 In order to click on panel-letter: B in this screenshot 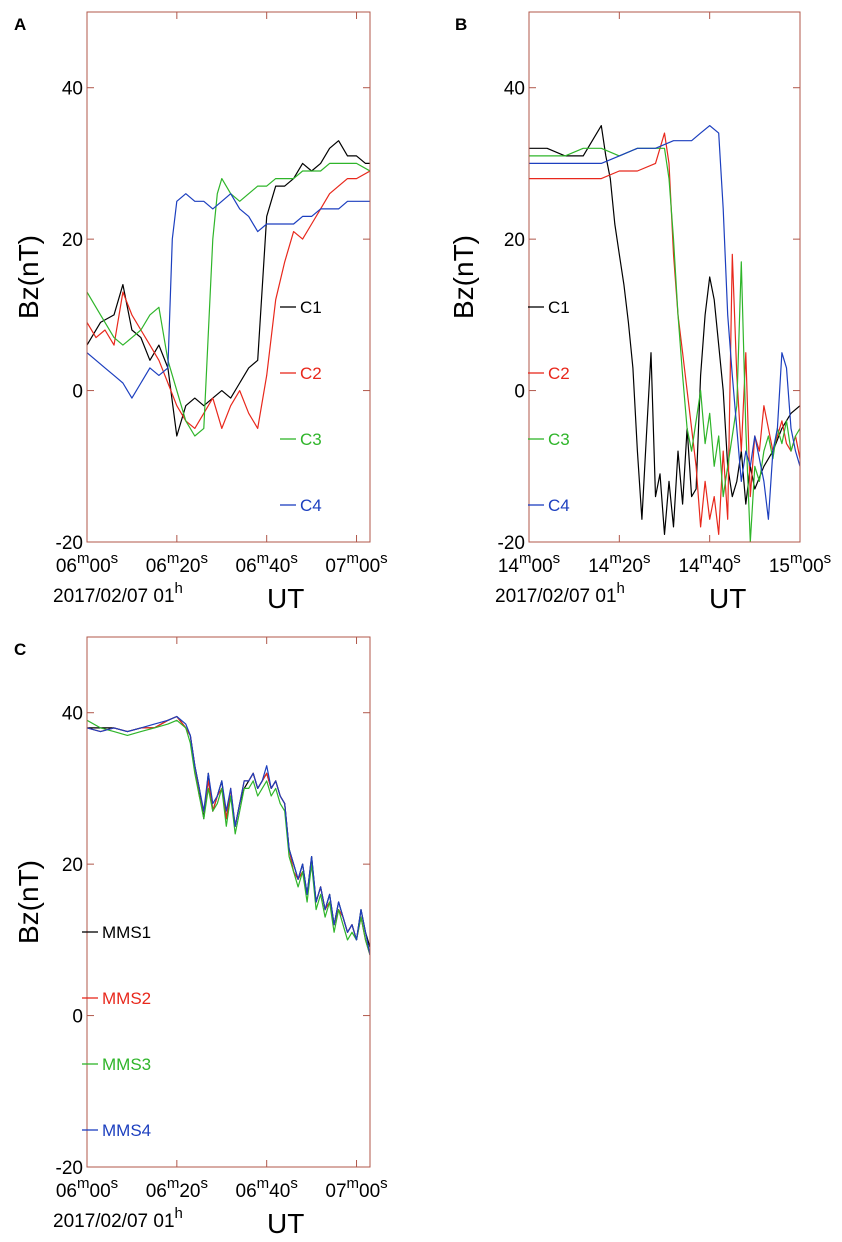, I will do `click(461, 24)`.